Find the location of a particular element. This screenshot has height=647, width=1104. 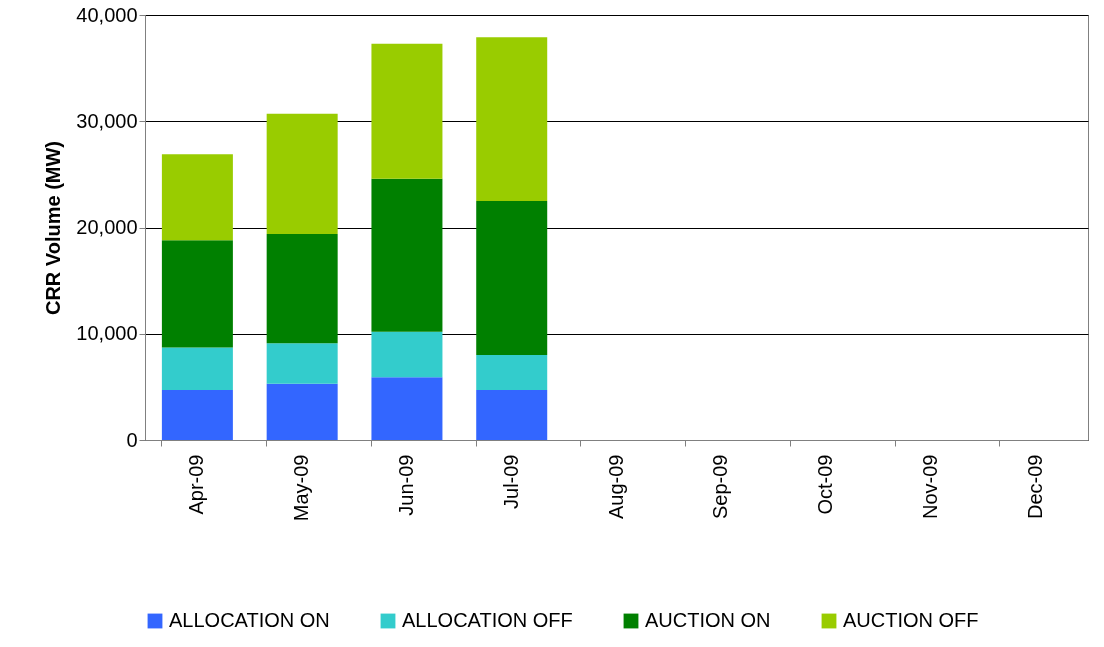

x-tick-label: Aug-09 is located at coordinates (615, 486).